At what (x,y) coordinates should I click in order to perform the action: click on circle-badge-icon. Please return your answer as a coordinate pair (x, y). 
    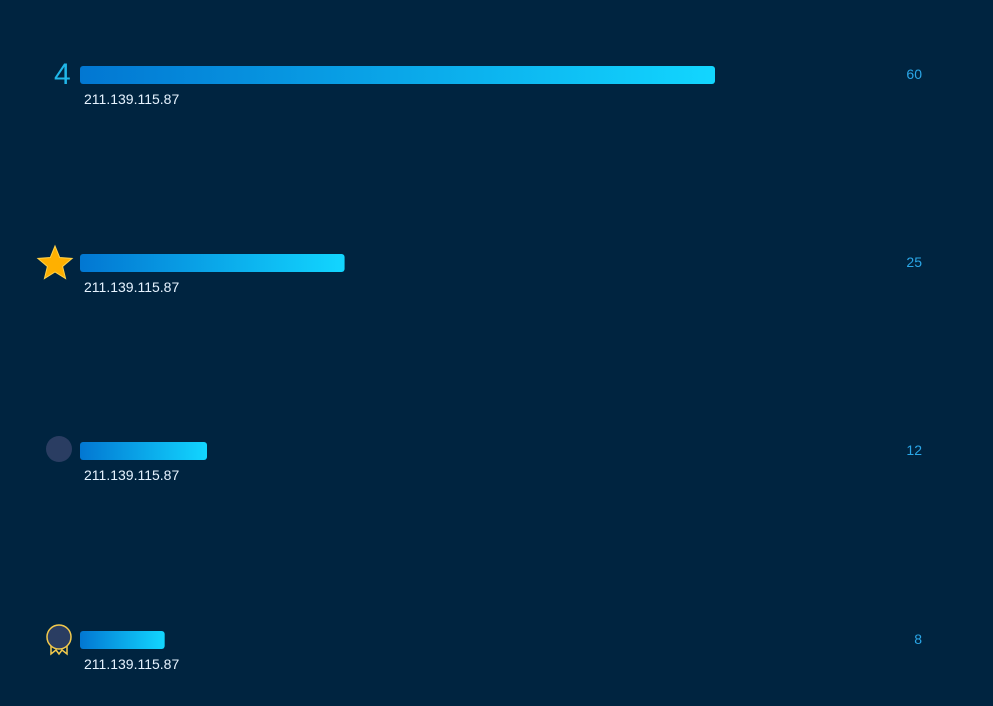
    Looking at the image, I should click on (59, 449).